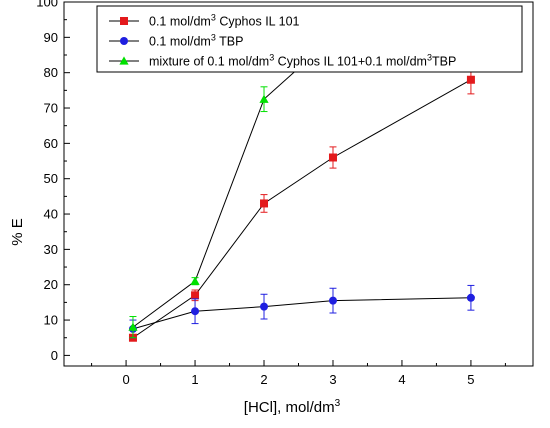  I want to click on series-line, so click(301, 313).